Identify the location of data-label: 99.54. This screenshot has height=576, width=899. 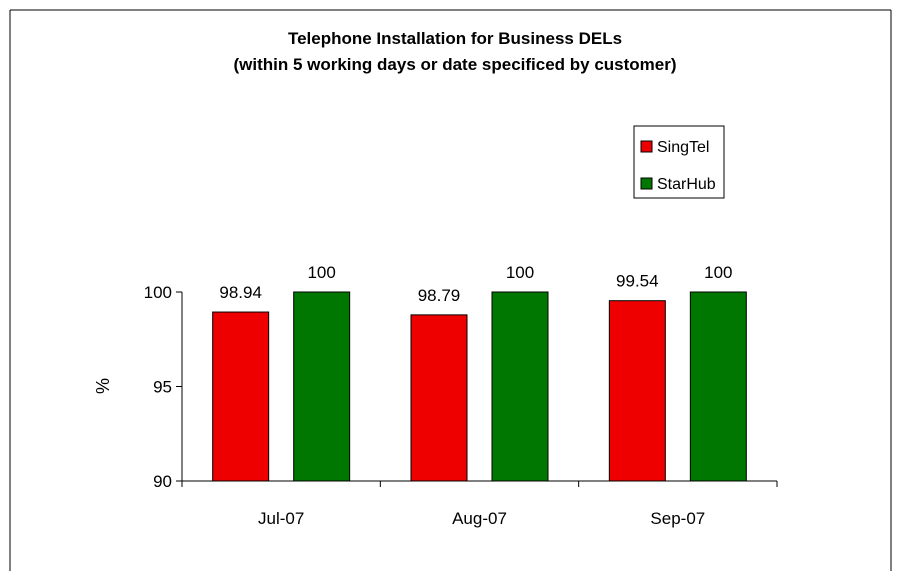
(637, 281).